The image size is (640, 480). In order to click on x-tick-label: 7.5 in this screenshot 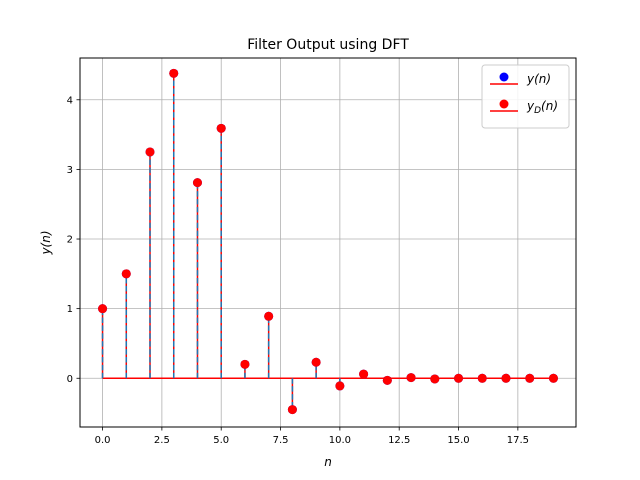, I will do `click(281, 440)`.